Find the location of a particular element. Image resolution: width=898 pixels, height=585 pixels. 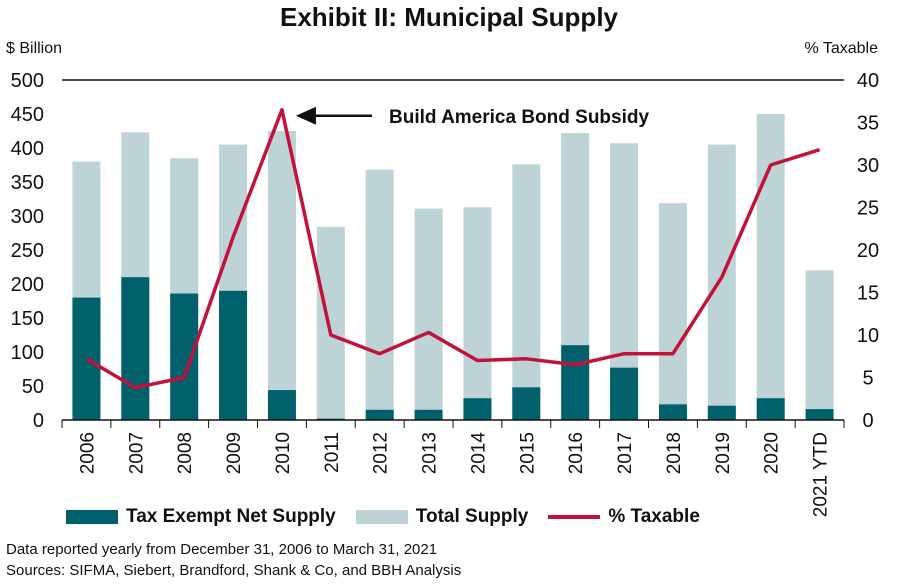

y-right-tick-label: 10 is located at coordinates (868, 336).